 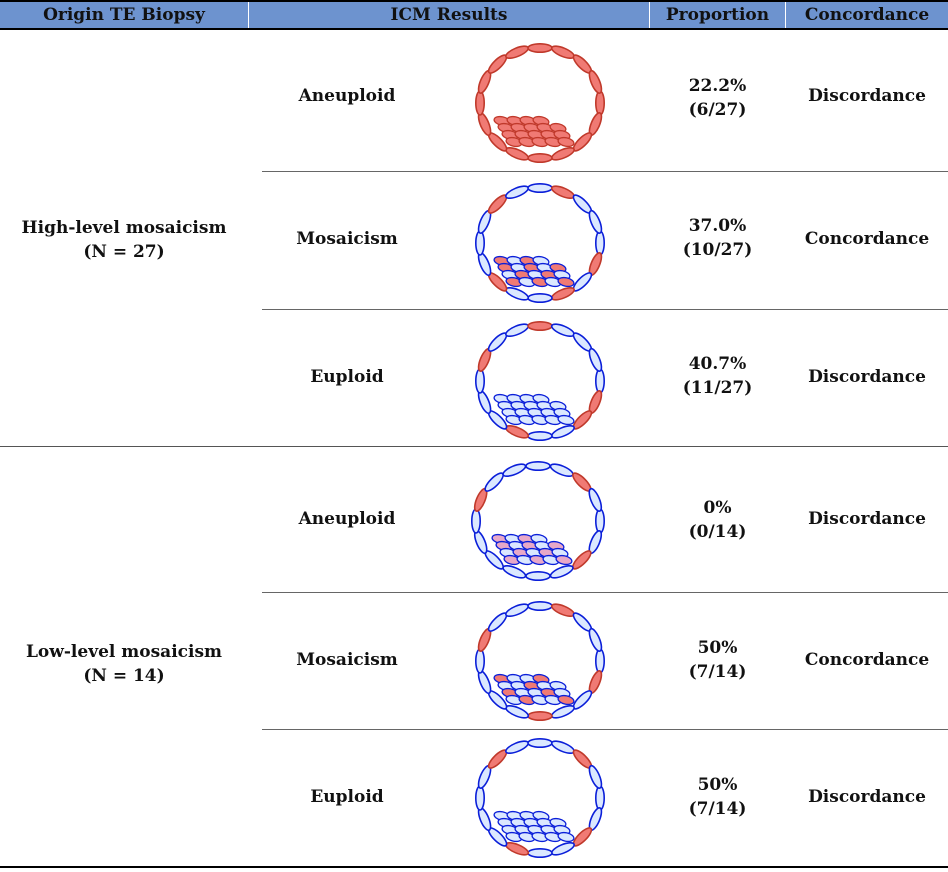 What do you see at coordinates (124, 240) in the screenshot?
I see `origin-high: High-level mosaicism (N = 27)` at bounding box center [124, 240].